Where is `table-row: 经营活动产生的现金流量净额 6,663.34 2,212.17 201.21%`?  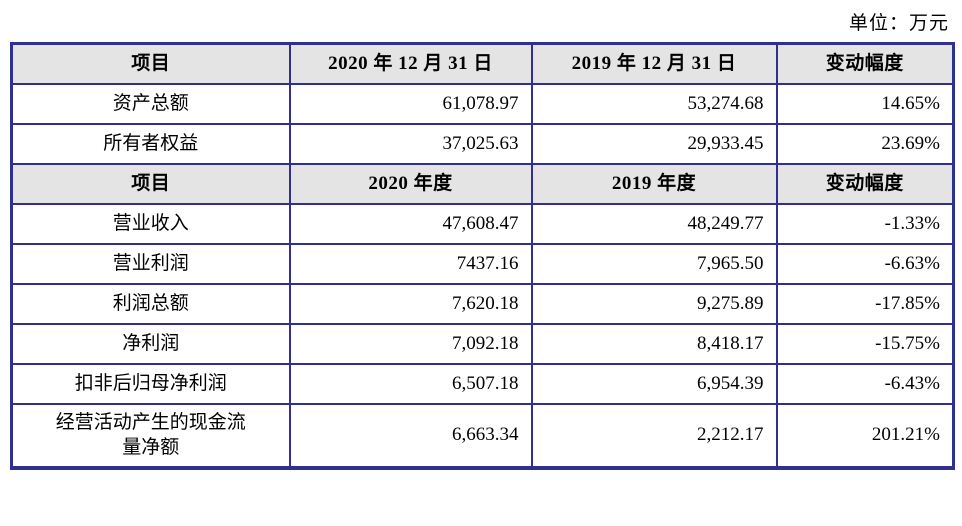 table-row: 经营活动产生的现金流量净额 6,663.34 2,212.17 201.21% is located at coordinates (482, 435).